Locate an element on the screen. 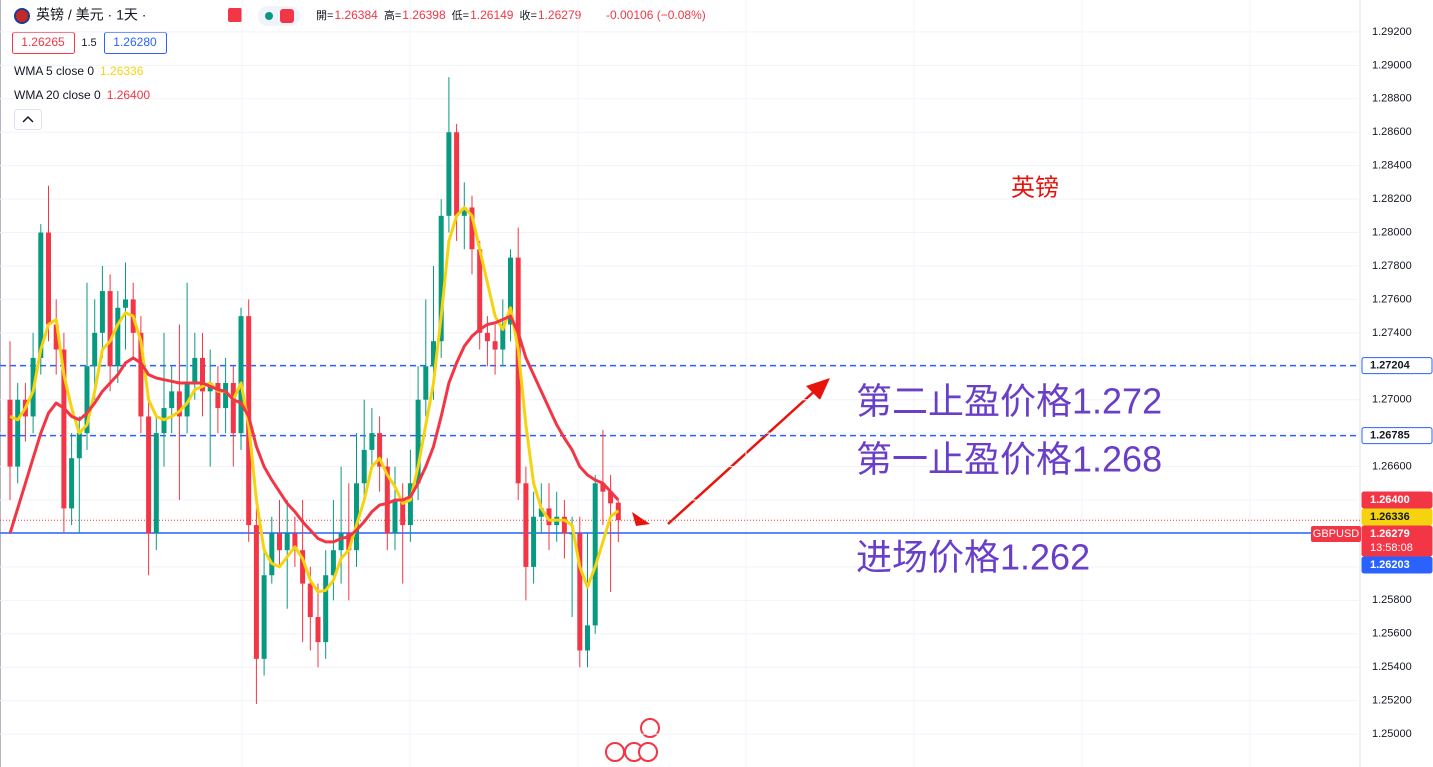 The width and height of the screenshot is (1433, 767). y-tick-label: 1.27400 is located at coordinates (1392, 333).